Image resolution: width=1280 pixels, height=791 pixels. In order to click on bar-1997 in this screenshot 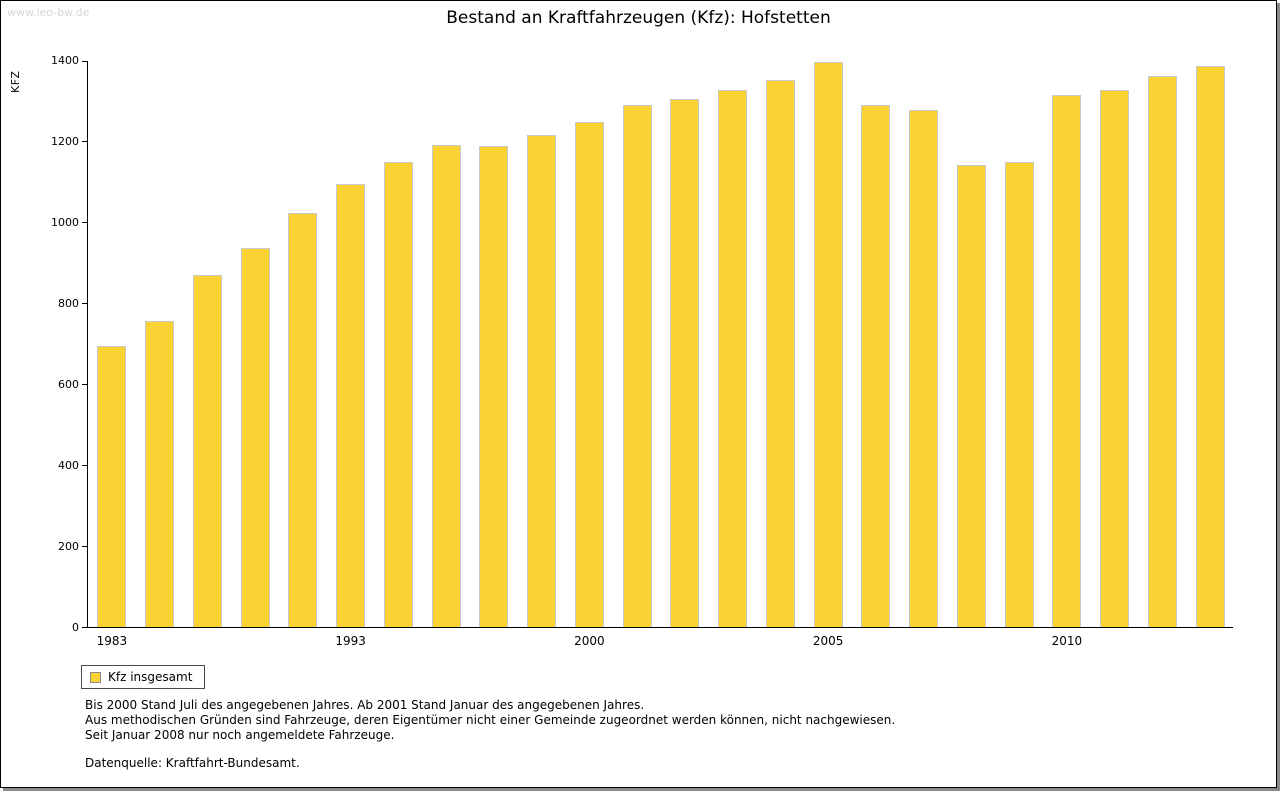, I will do `click(446, 386)`.